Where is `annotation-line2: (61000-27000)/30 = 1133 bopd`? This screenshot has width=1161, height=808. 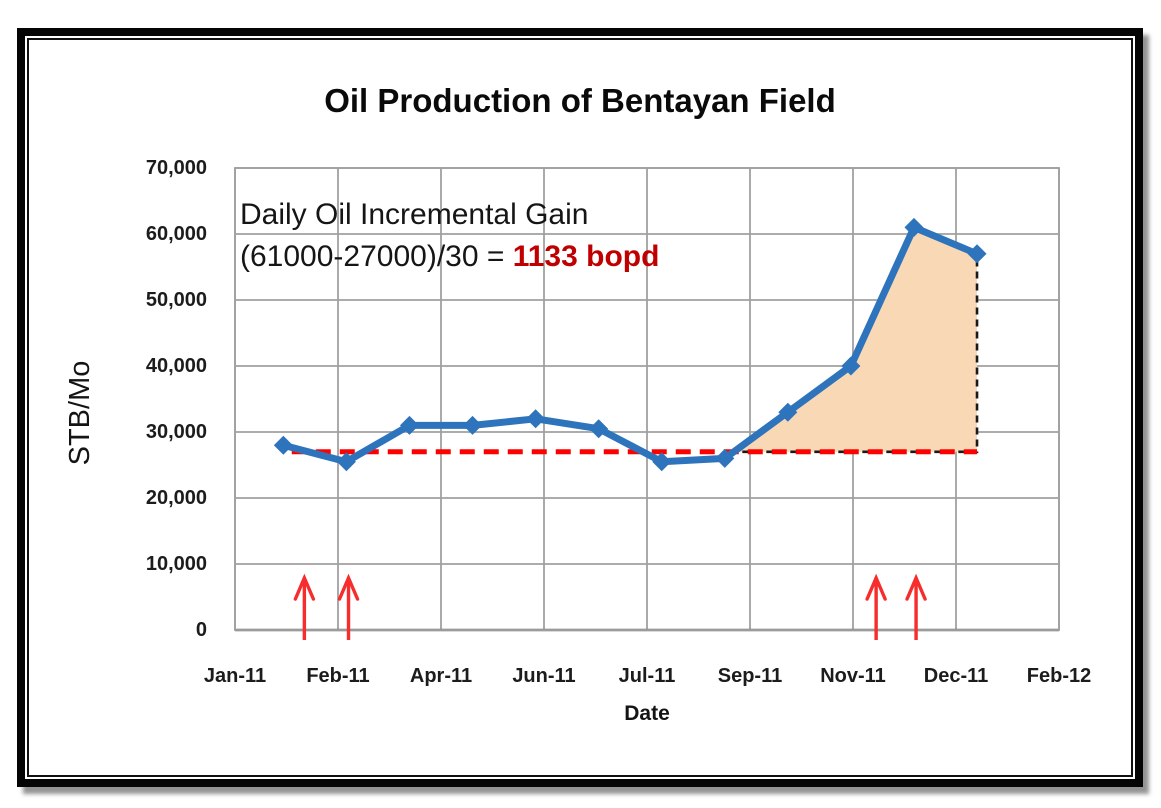 annotation-line2: (61000-27000)/30 = 1133 bopd is located at coordinates (520, 257).